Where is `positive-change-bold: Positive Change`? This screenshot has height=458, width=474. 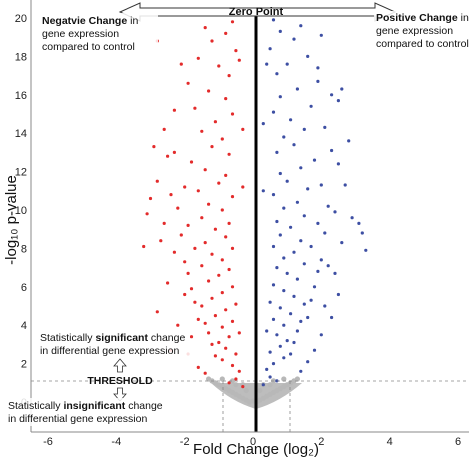 positive-change-bold: Positive Change is located at coordinates (417, 18).